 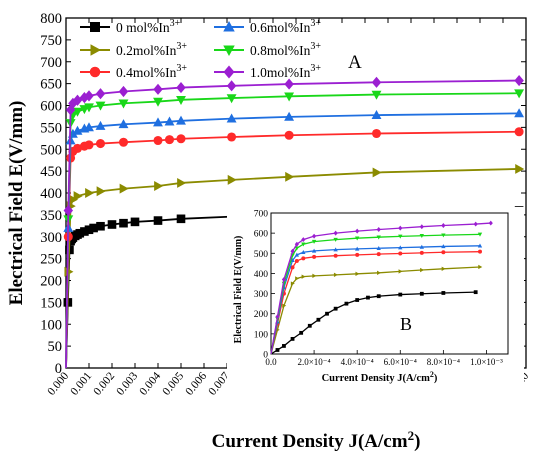 What do you see at coordinates (261, 335) in the screenshot?
I see `inset-y-tick-label: 100` at bounding box center [261, 335].